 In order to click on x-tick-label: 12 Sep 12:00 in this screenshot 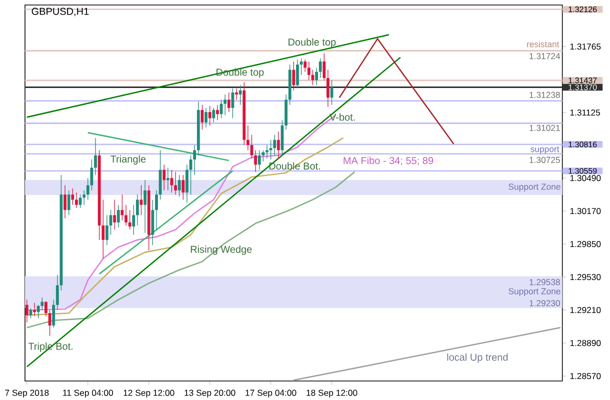, I will do `click(149, 394)`.